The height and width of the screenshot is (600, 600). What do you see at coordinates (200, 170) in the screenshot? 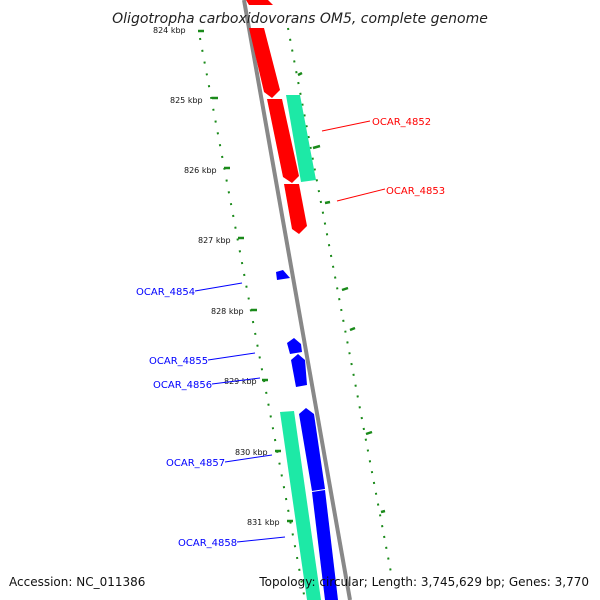
I see `tick-label-826: 826 kbp` at bounding box center [200, 170].